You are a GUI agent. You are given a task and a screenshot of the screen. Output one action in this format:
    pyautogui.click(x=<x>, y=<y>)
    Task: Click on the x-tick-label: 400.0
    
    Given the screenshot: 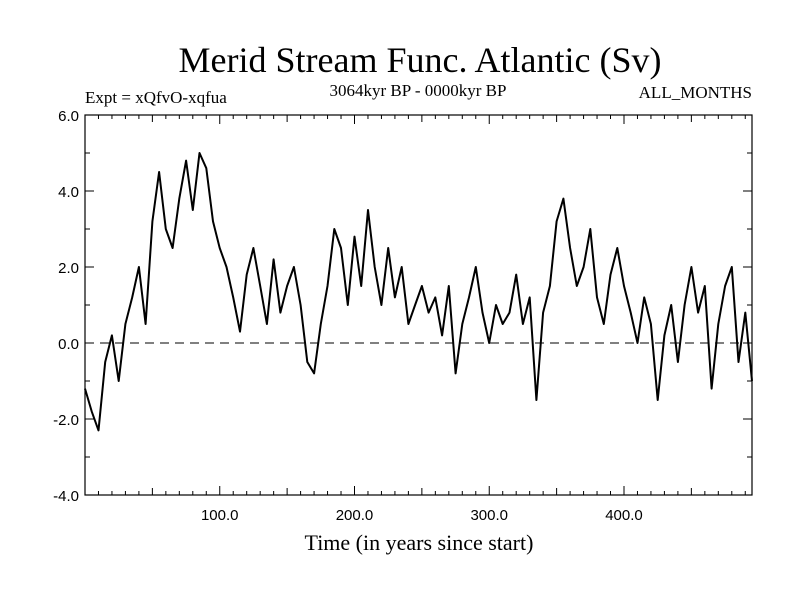 What is the action you would take?
    pyautogui.click(x=624, y=515)
    